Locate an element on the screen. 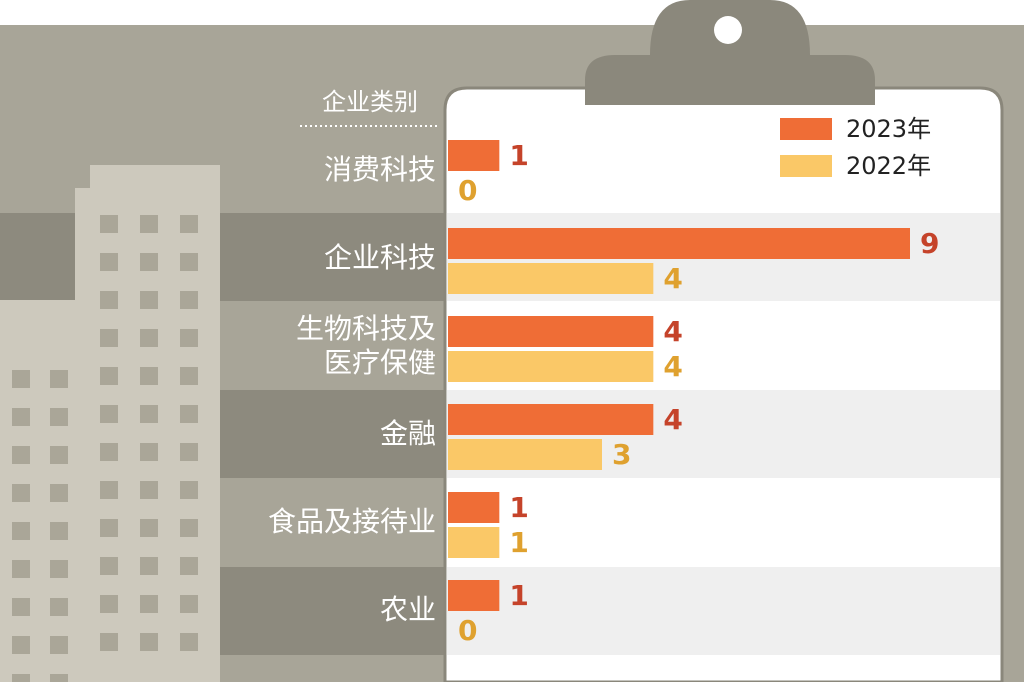  category-label: 金融 is located at coordinates (408, 433).